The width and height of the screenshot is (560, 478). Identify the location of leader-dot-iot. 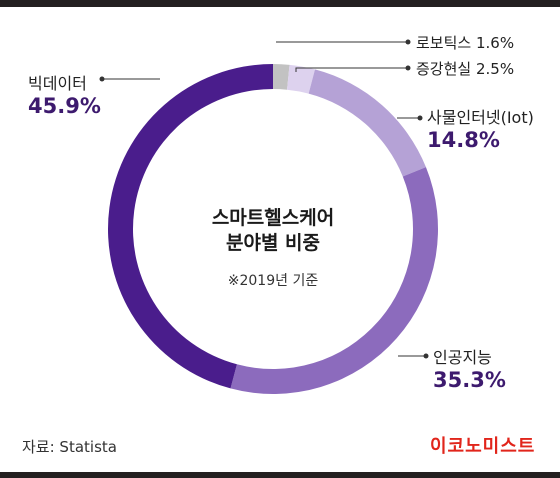
(420, 118).